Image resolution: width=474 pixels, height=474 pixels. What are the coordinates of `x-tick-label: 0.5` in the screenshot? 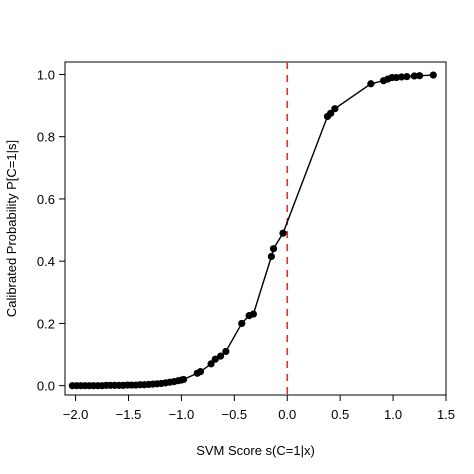 It's located at (340, 414).